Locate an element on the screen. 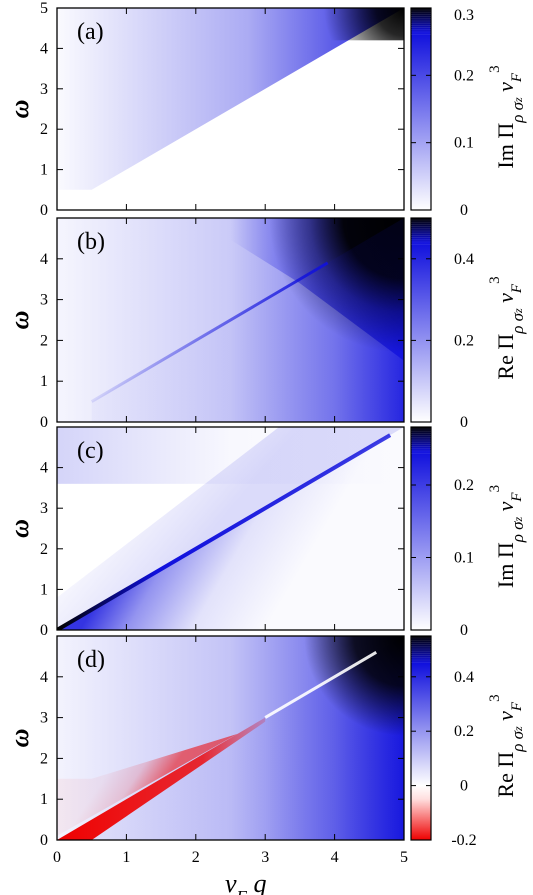 The height and width of the screenshot is (895, 533). x-tick-label: 4 is located at coordinates (335, 857).